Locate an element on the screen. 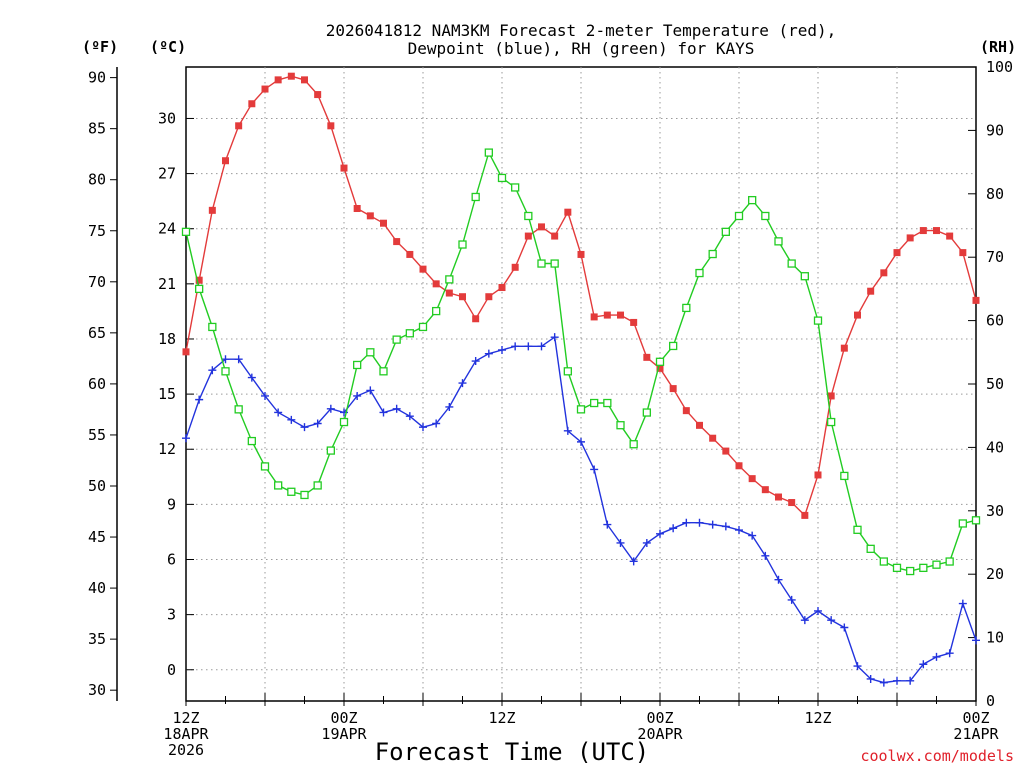 The width and height of the screenshot is (1024, 768). fahrenheit-tick-label: 35 is located at coordinates (97, 639).